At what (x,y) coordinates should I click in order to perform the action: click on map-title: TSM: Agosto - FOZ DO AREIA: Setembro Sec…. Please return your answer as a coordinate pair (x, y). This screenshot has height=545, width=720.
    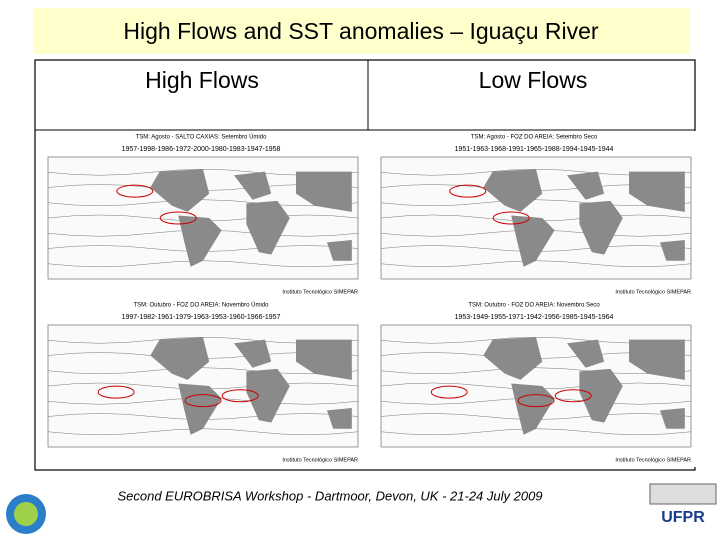
    Looking at the image, I should click on (534, 138).